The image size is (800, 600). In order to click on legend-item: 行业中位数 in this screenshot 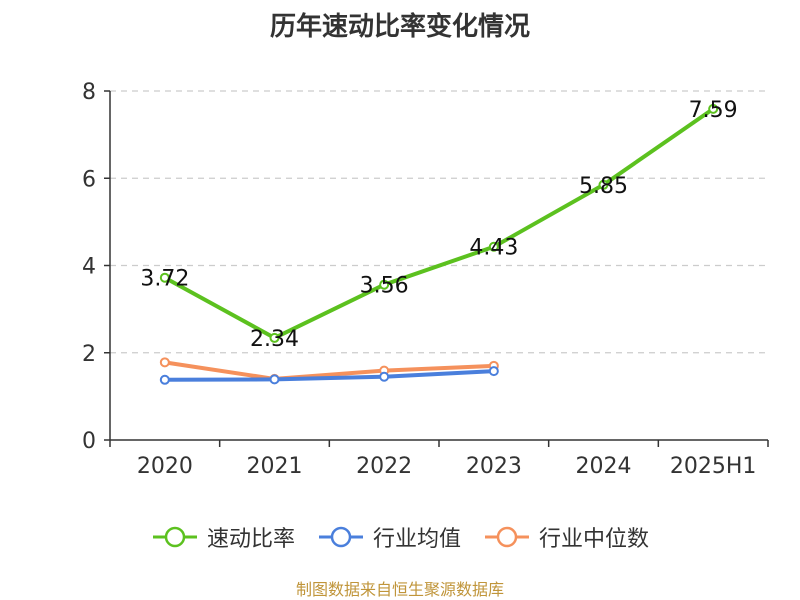, I will do `click(566, 537)`.